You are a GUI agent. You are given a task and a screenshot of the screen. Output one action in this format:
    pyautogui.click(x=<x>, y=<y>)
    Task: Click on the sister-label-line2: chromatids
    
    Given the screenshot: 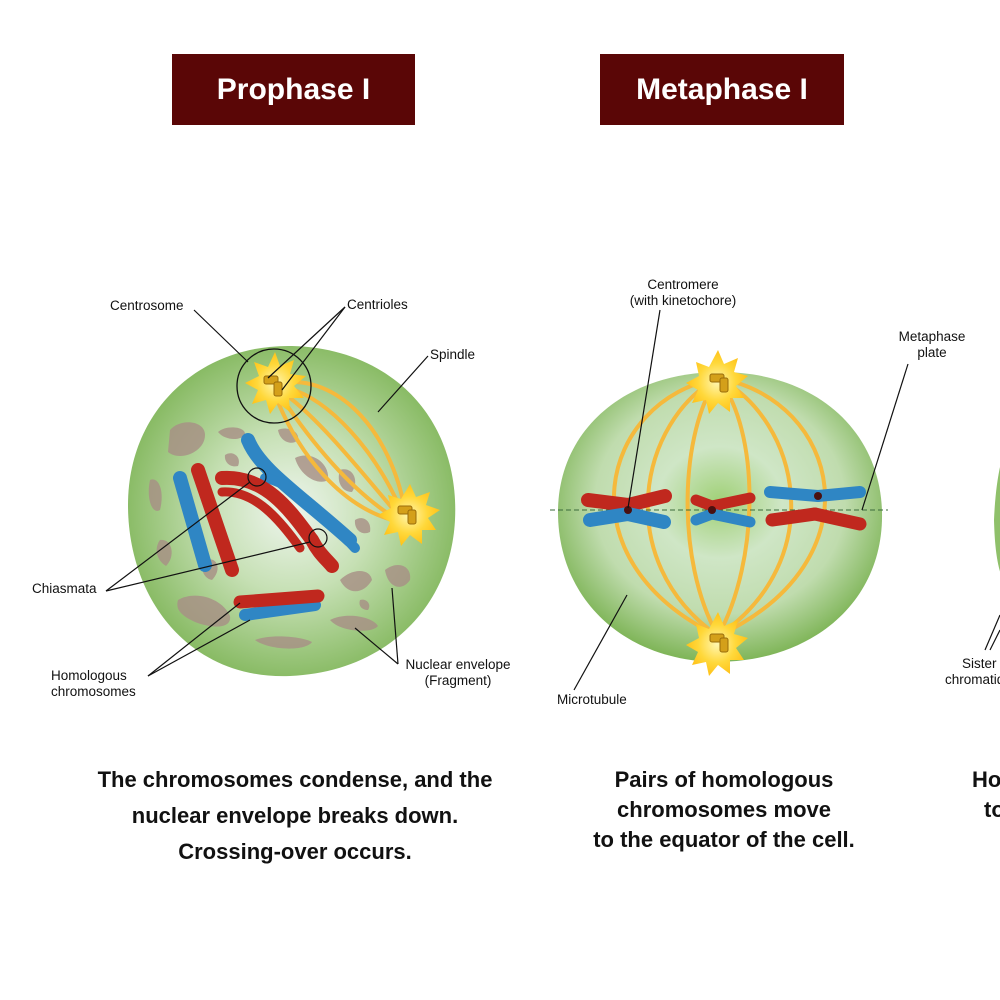 What is the action you would take?
    pyautogui.click(x=972, y=679)
    